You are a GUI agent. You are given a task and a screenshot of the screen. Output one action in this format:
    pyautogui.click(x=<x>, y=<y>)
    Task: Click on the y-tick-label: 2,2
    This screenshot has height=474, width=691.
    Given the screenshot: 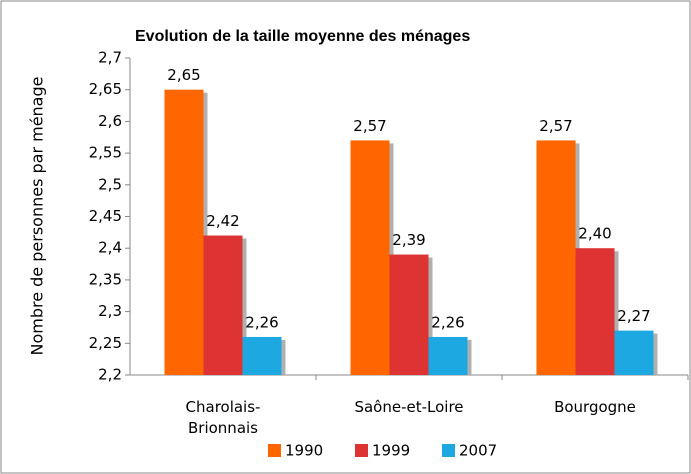 What is the action you would take?
    pyautogui.click(x=110, y=375)
    